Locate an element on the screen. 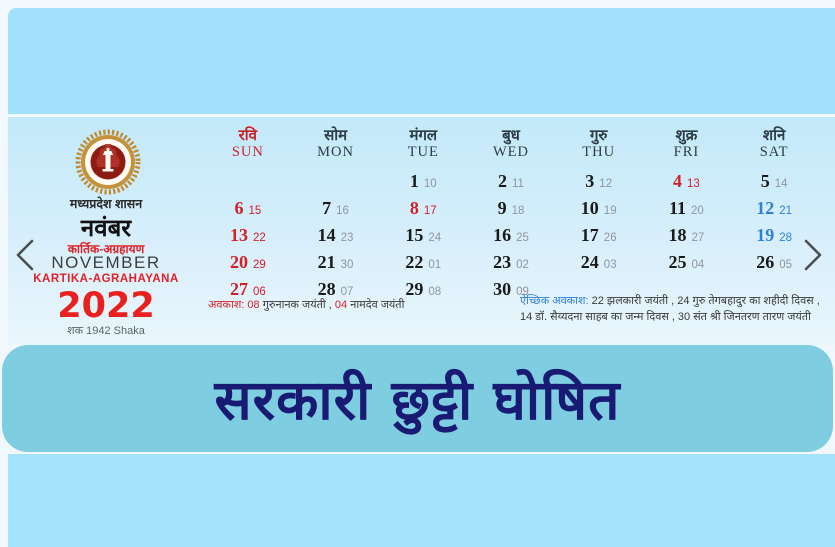 This screenshot has height=547, width=835. date-cell-9: 9 18 is located at coordinates (511, 209).